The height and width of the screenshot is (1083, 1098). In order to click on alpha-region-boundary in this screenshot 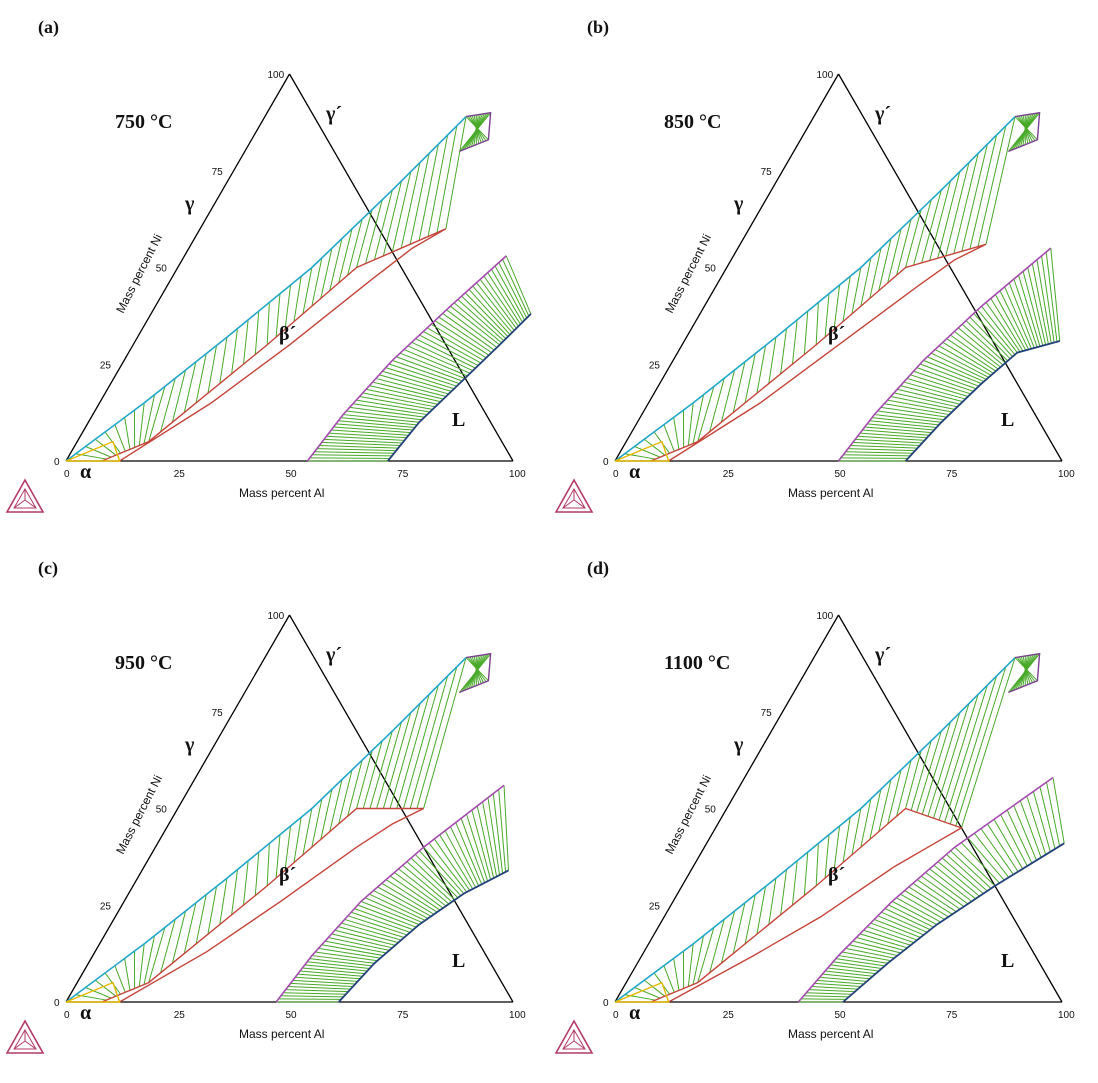, I will do `click(642, 451)`.